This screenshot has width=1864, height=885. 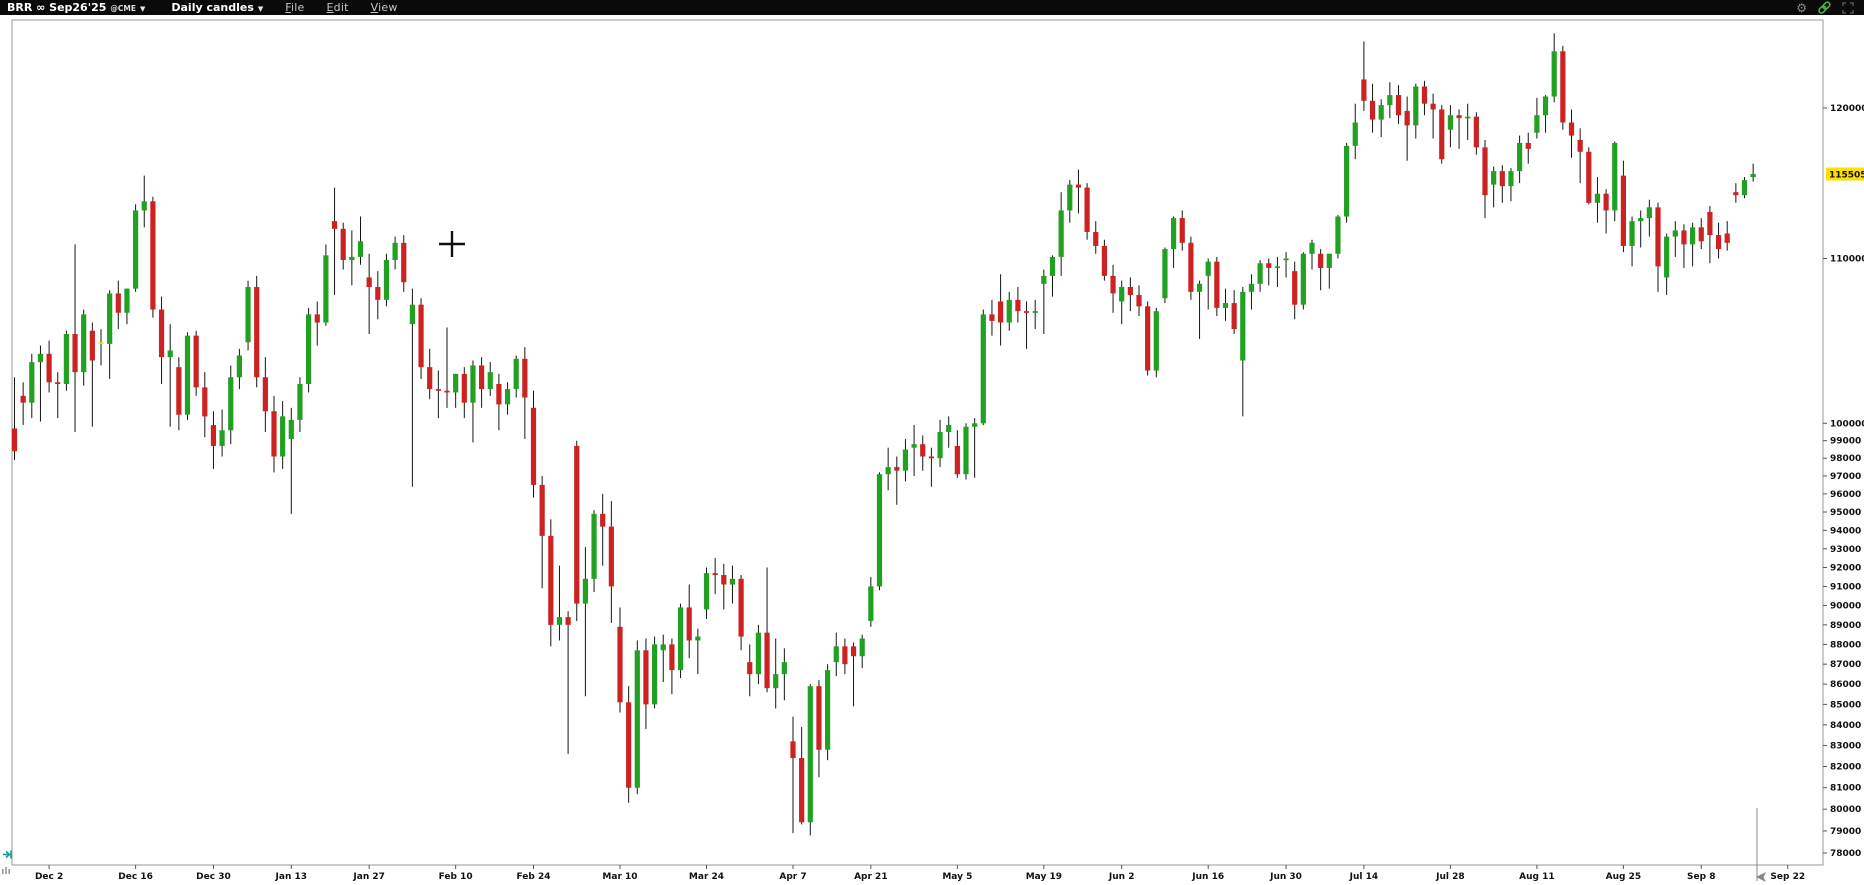 I want to click on mini-bars-icon, so click(x=7, y=869).